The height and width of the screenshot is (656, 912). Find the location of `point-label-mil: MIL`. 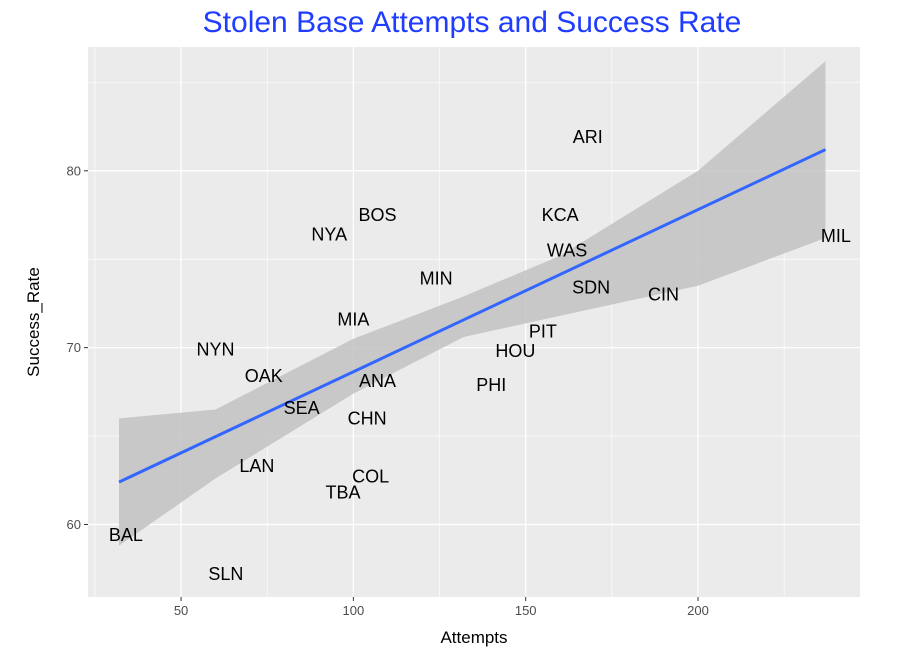

point-label-mil: MIL is located at coordinates (836, 236).